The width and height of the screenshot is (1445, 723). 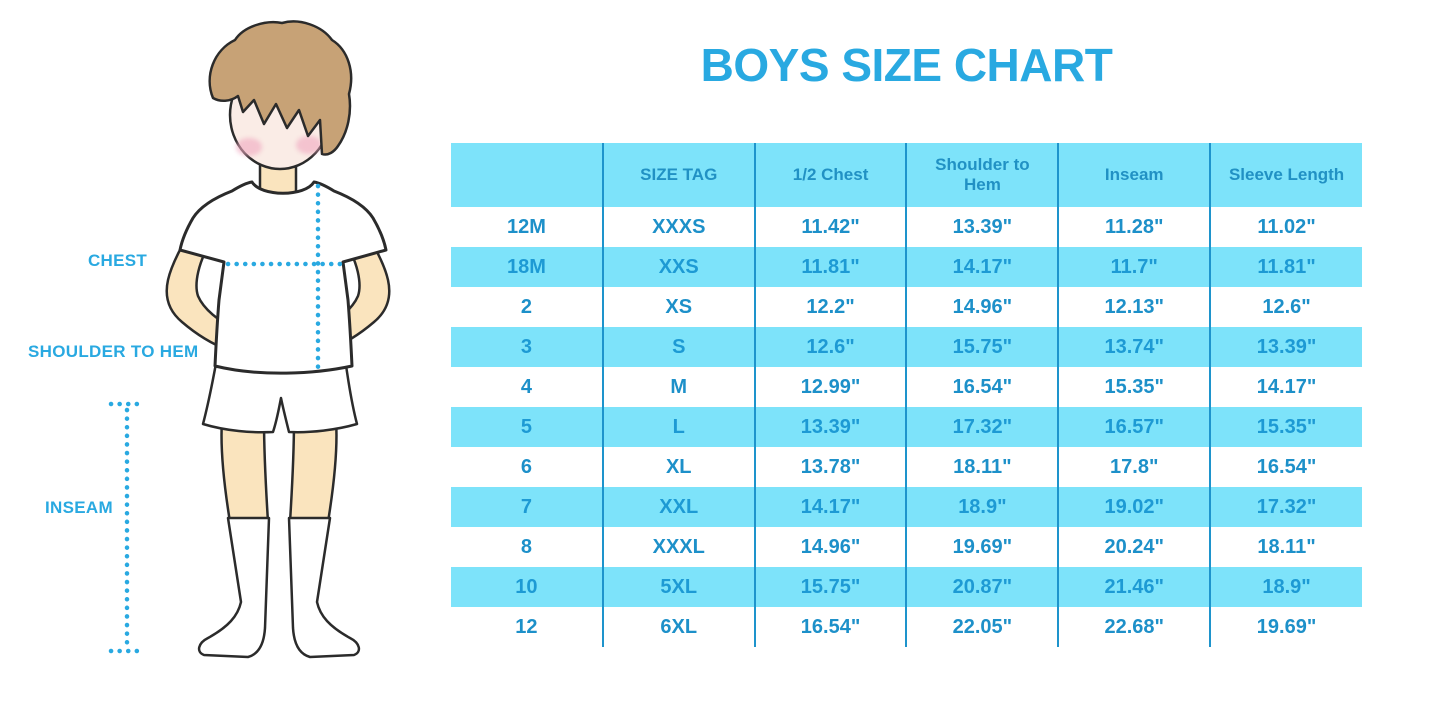 What do you see at coordinates (526, 626) in the screenshot?
I see `size-cell: 12` at bounding box center [526, 626].